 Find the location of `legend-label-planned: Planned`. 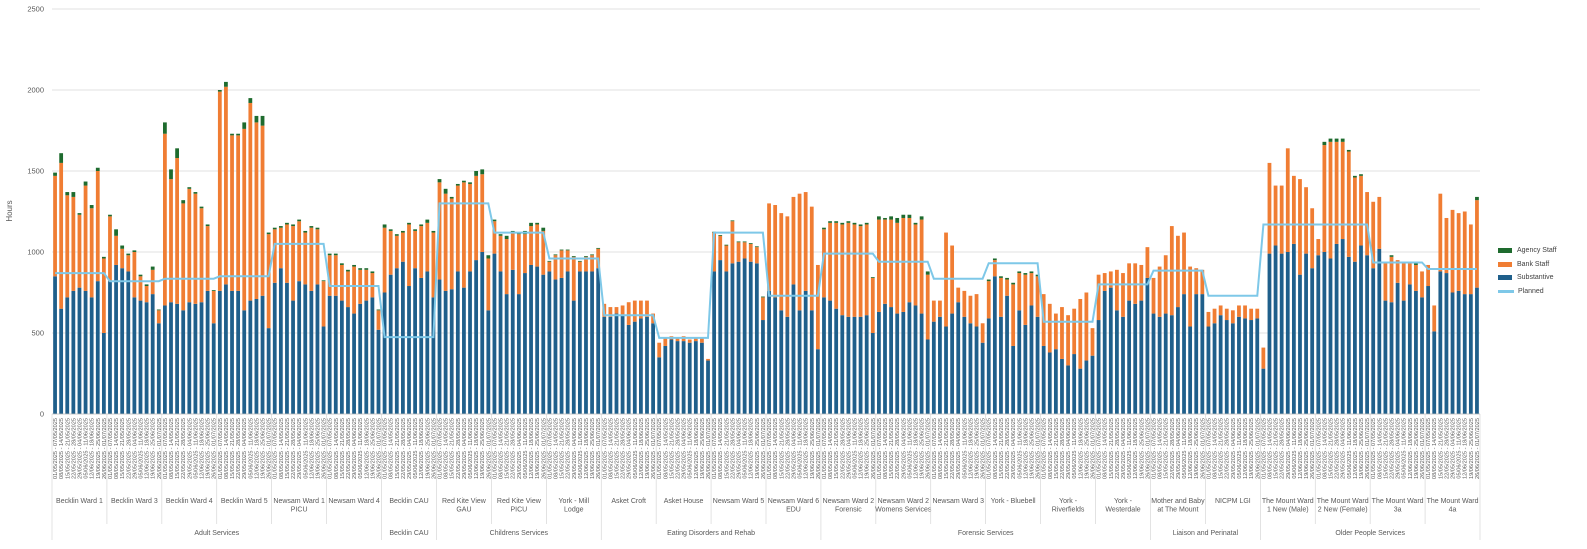

legend-label-planned: Planned is located at coordinates (1531, 291).